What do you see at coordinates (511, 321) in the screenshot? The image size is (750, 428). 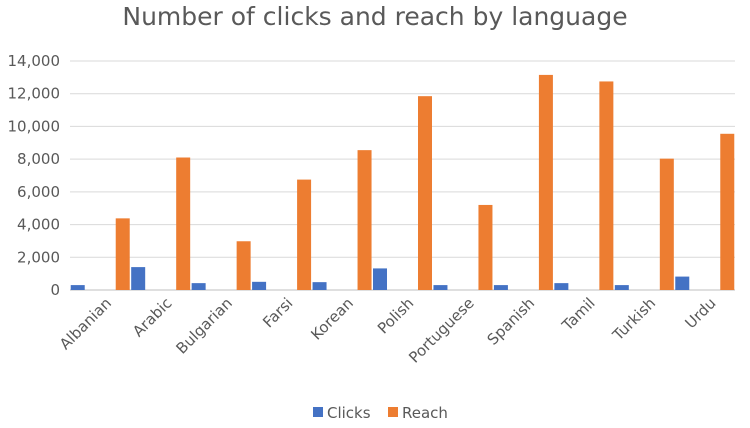 I see `x-tick-label: Spanish` at bounding box center [511, 321].